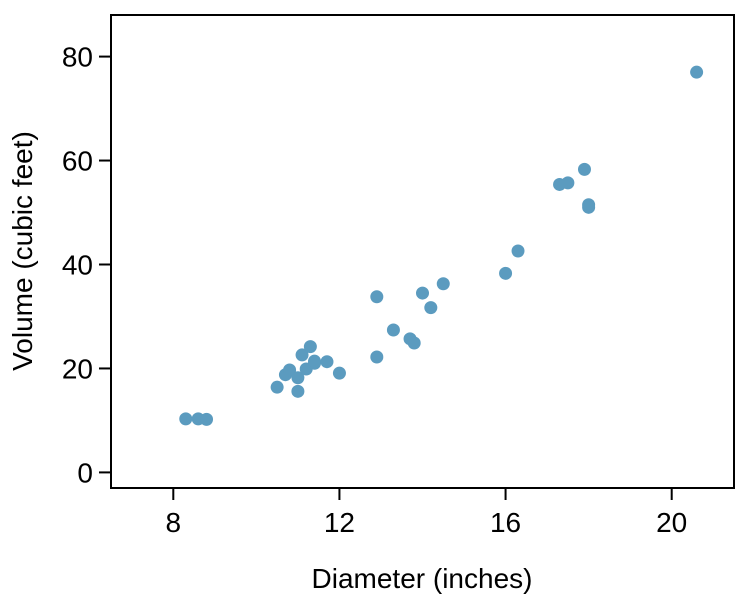  Describe the element at coordinates (426, 513) in the screenshot. I see `x-axis: 8 12 16 20` at that location.